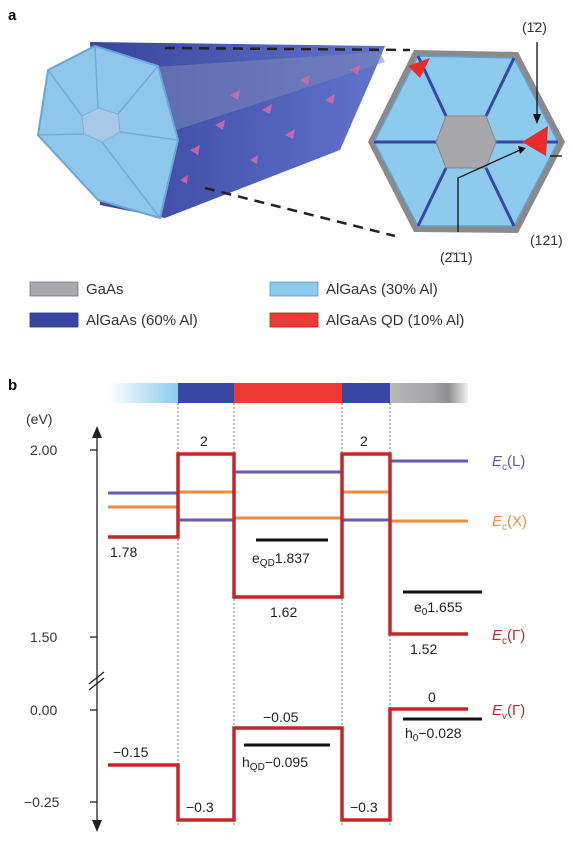 The image size is (573, 842). I want to click on tick-label-minus-0-25: −0.25, so click(42, 802).